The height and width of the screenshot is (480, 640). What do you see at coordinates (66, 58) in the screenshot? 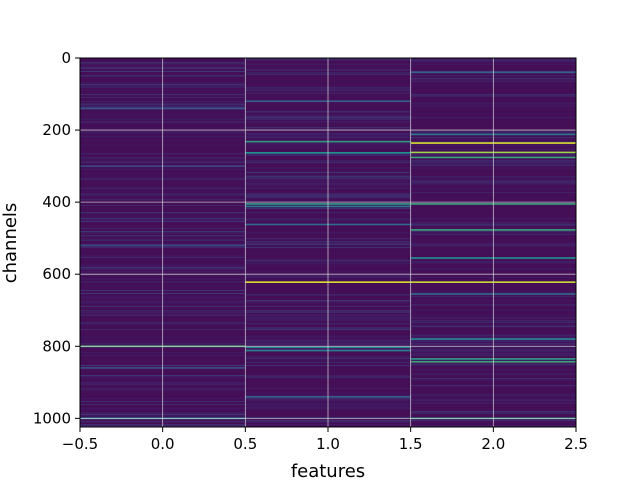
I see `y-tick-label: 0` at bounding box center [66, 58].